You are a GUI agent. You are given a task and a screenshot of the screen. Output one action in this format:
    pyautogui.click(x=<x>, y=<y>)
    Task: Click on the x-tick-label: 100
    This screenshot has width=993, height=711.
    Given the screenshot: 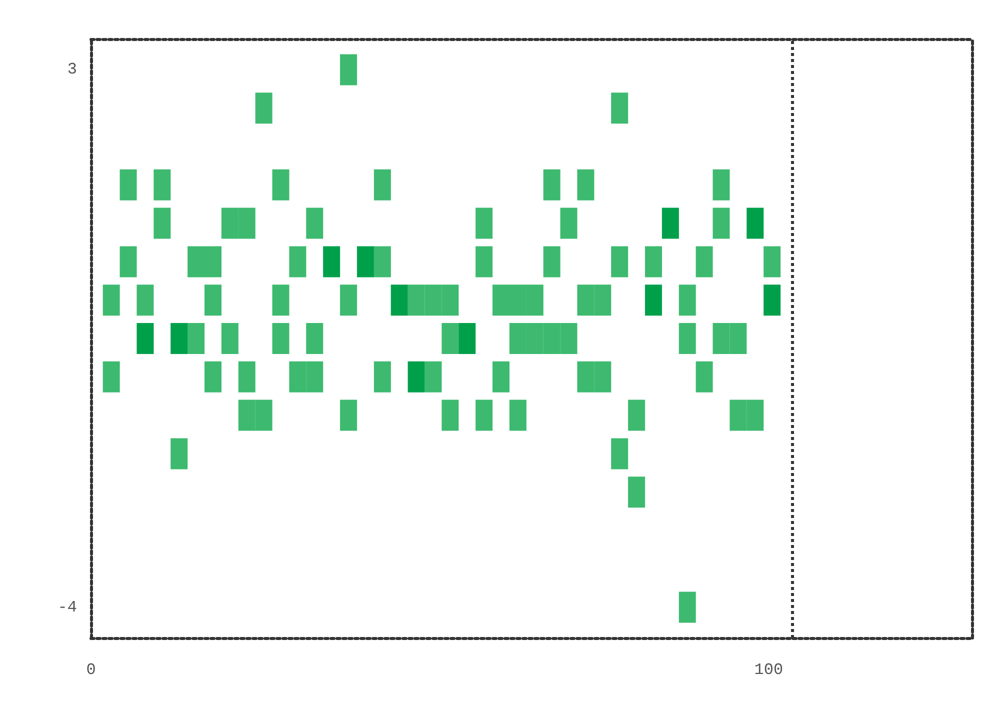 What is the action you would take?
    pyautogui.click(x=769, y=670)
    